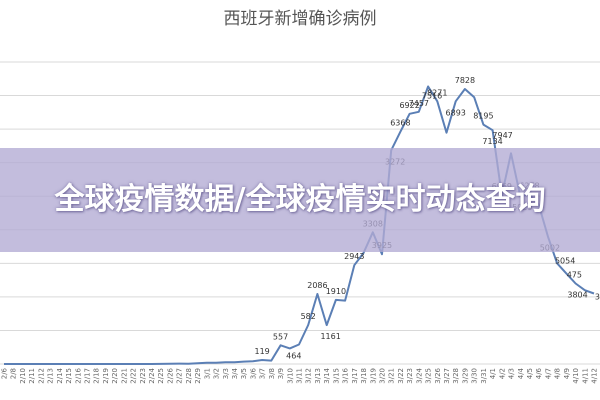 The image size is (600, 400). What do you see at coordinates (78, 375) in the screenshot?
I see `x-tick-label: 2/16` at bounding box center [78, 375].